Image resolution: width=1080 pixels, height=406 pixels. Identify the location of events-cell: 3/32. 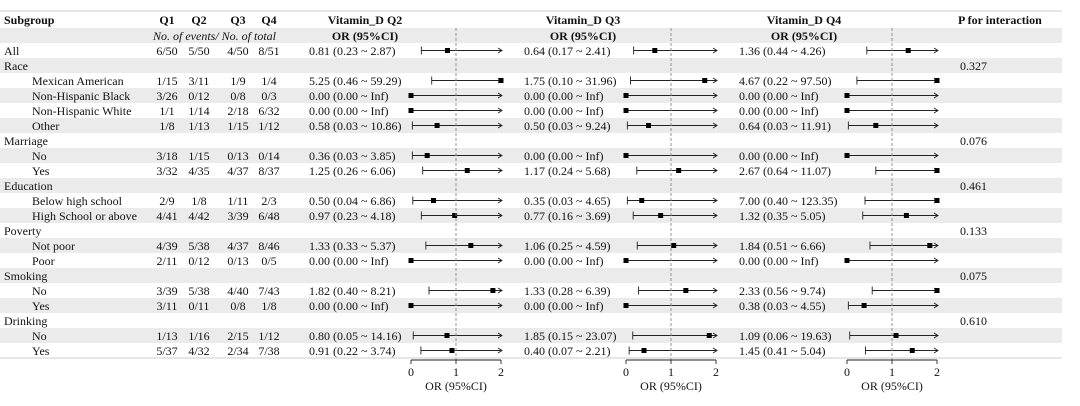
(166, 171).